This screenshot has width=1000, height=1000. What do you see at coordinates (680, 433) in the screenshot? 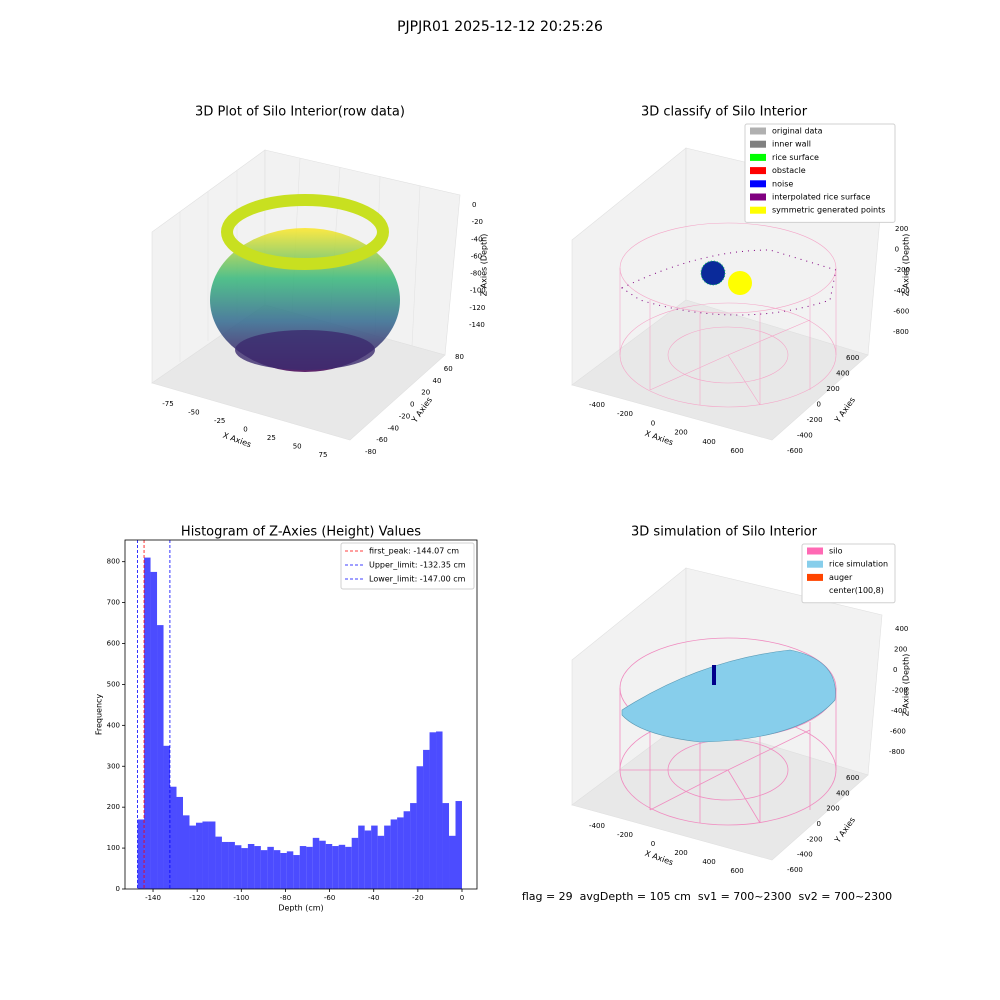
I see `x-tick-label: 200` at bounding box center [680, 433].